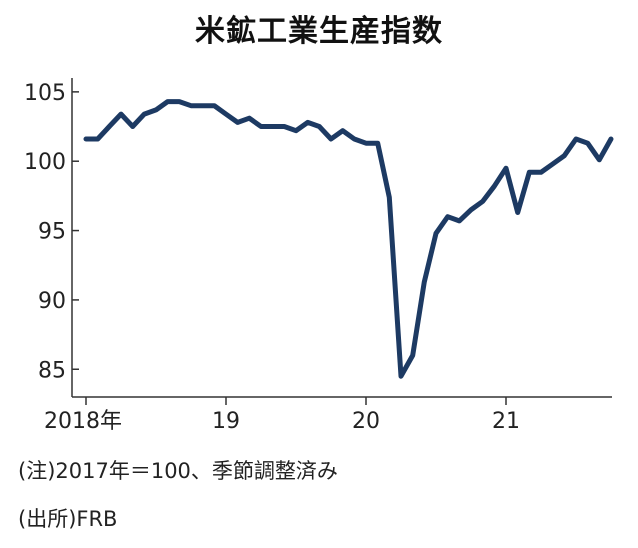 The width and height of the screenshot is (638, 548). I want to click on y-tick-label: 100, so click(45, 162).